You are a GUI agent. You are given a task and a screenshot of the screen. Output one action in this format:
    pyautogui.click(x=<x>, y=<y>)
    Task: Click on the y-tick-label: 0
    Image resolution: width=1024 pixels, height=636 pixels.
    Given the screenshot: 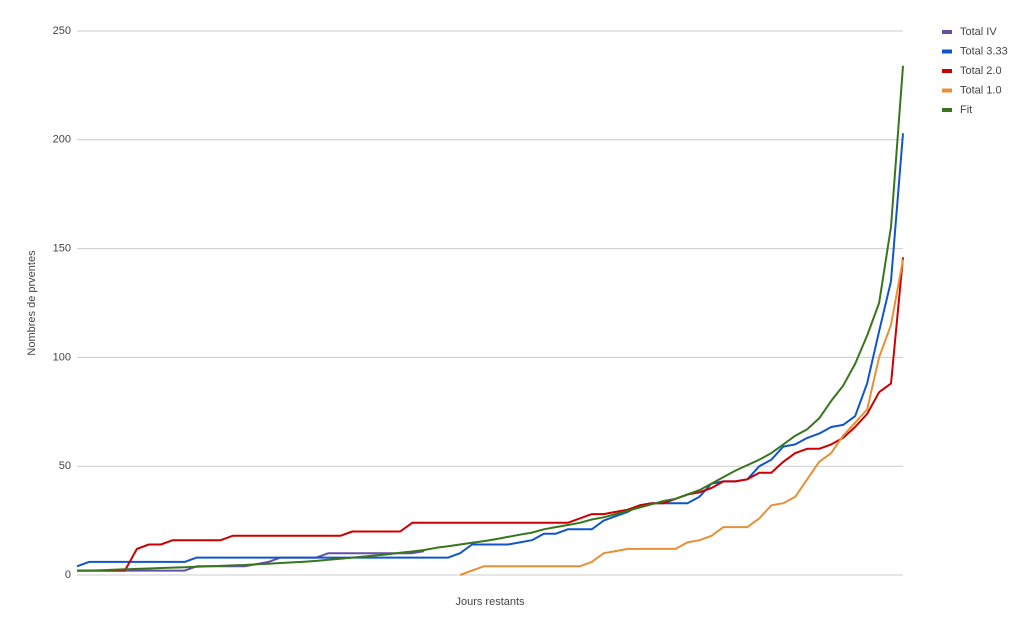 What is the action you would take?
    pyautogui.click(x=68, y=575)
    